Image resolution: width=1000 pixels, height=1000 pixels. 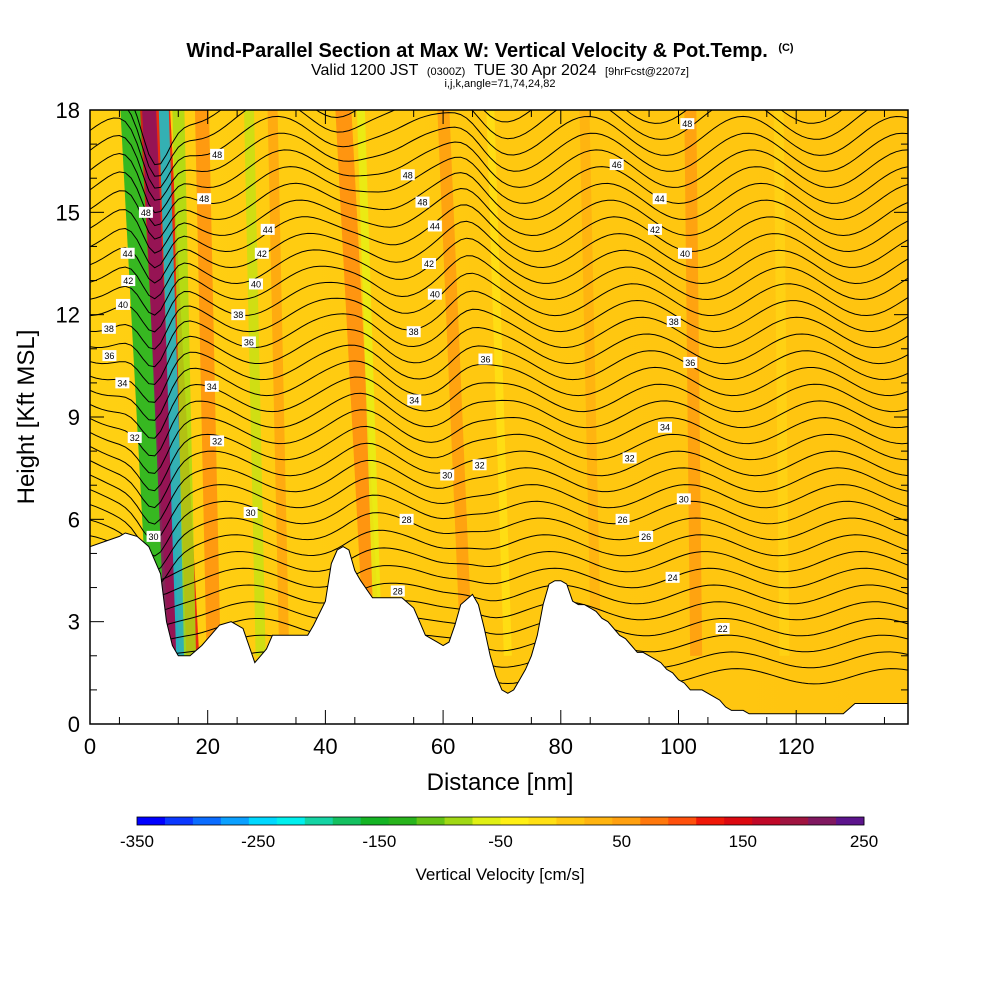 I want to click on x-tick-label: 40, so click(x=325, y=746).